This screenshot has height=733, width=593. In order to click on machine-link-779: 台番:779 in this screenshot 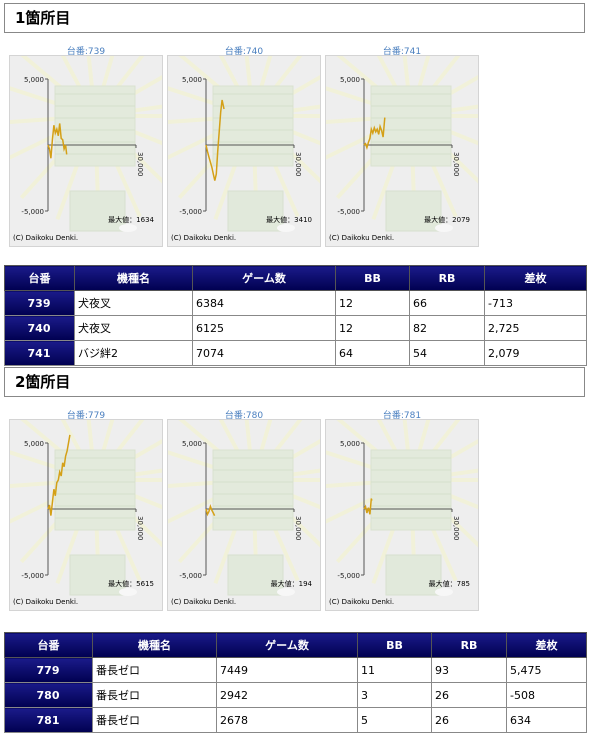, I will do `click(86, 416)`.